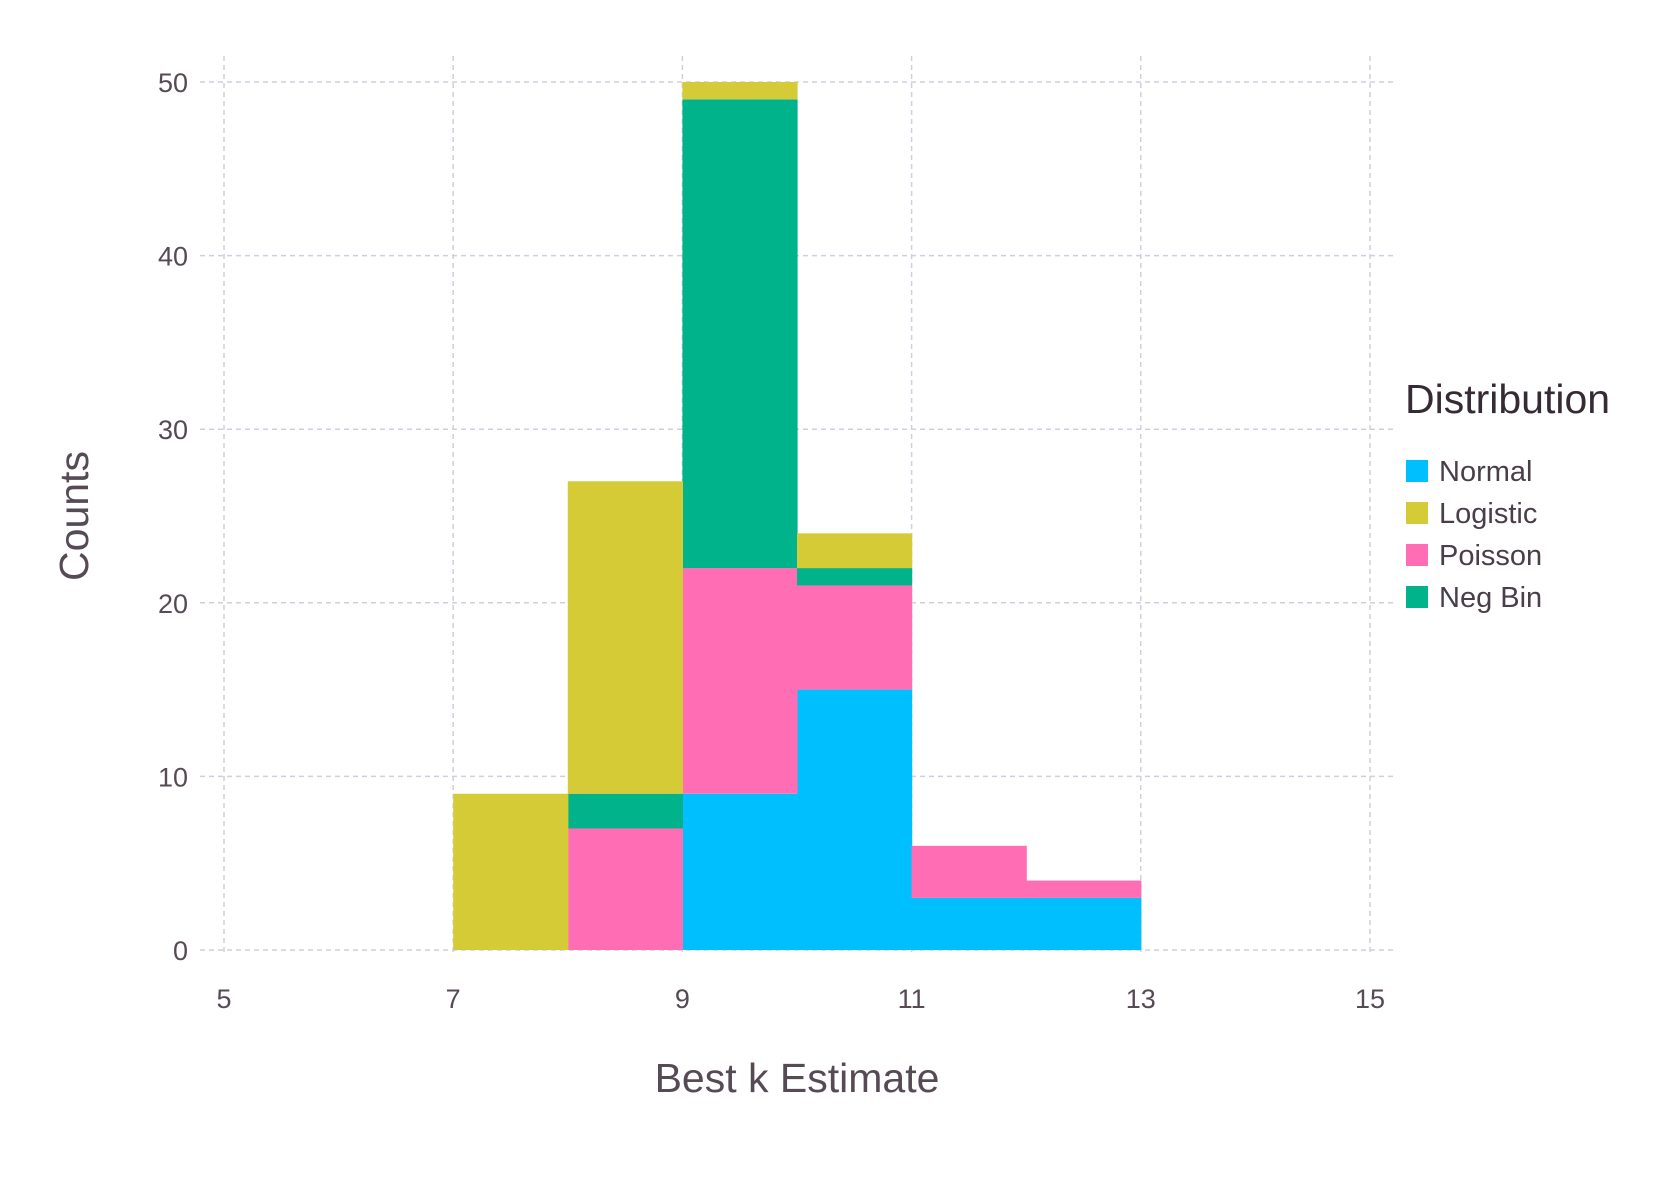 The image size is (1670, 1181). Describe the element at coordinates (1417, 555) in the screenshot. I see `legend-swatch-poisson` at that location.